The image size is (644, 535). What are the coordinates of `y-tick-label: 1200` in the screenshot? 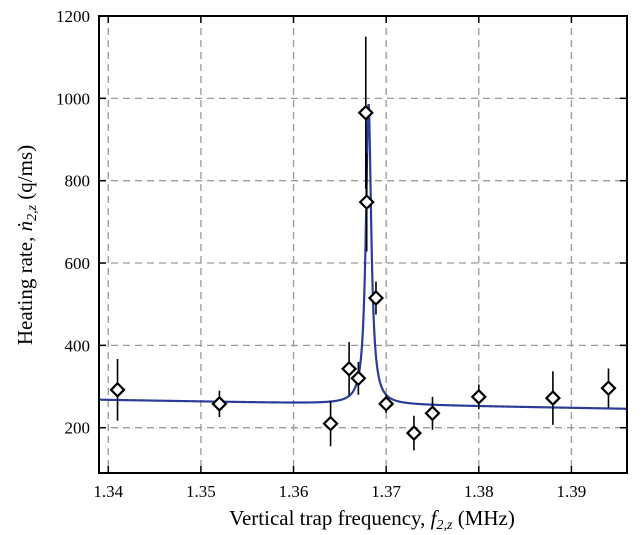 It's located at (73, 16).